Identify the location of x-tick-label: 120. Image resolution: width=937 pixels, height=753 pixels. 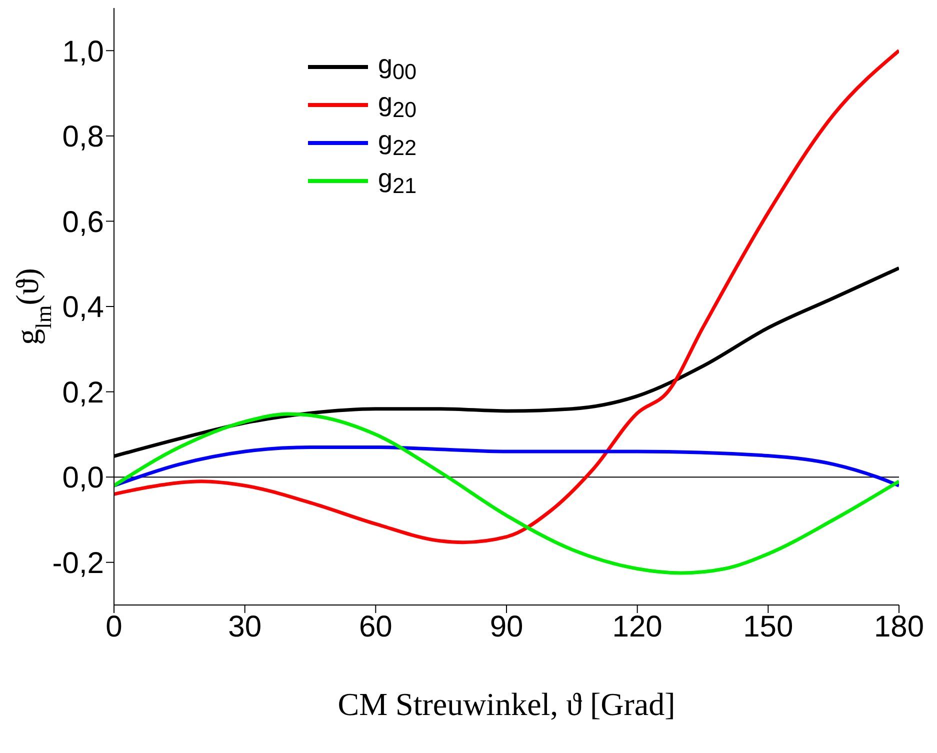
(637, 627).